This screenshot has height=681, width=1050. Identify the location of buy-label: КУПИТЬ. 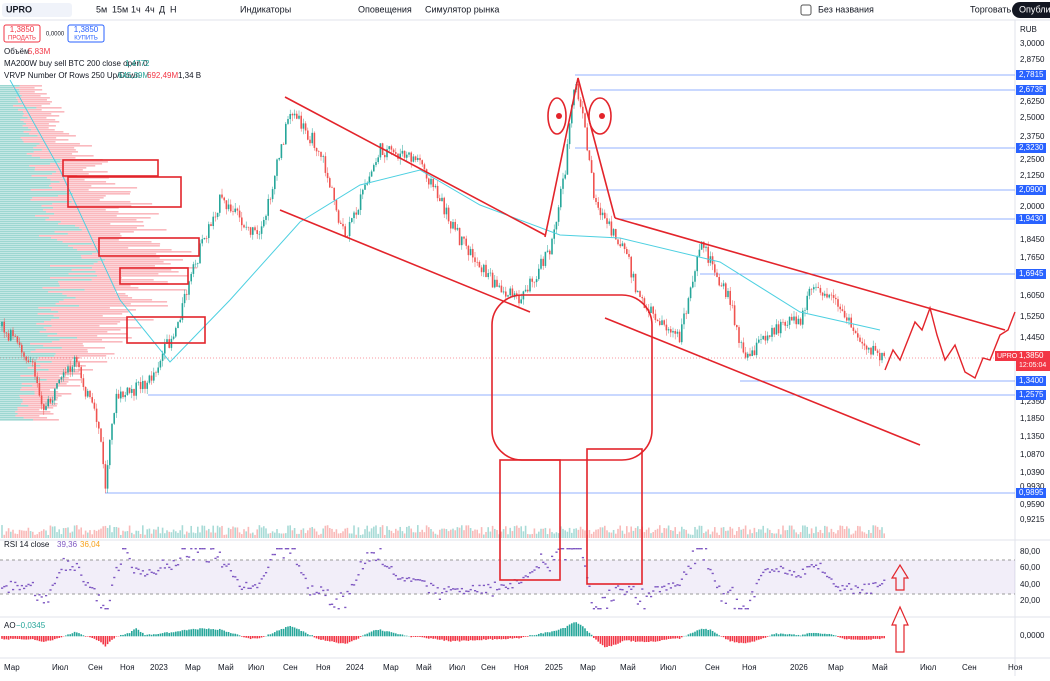
(86, 39).